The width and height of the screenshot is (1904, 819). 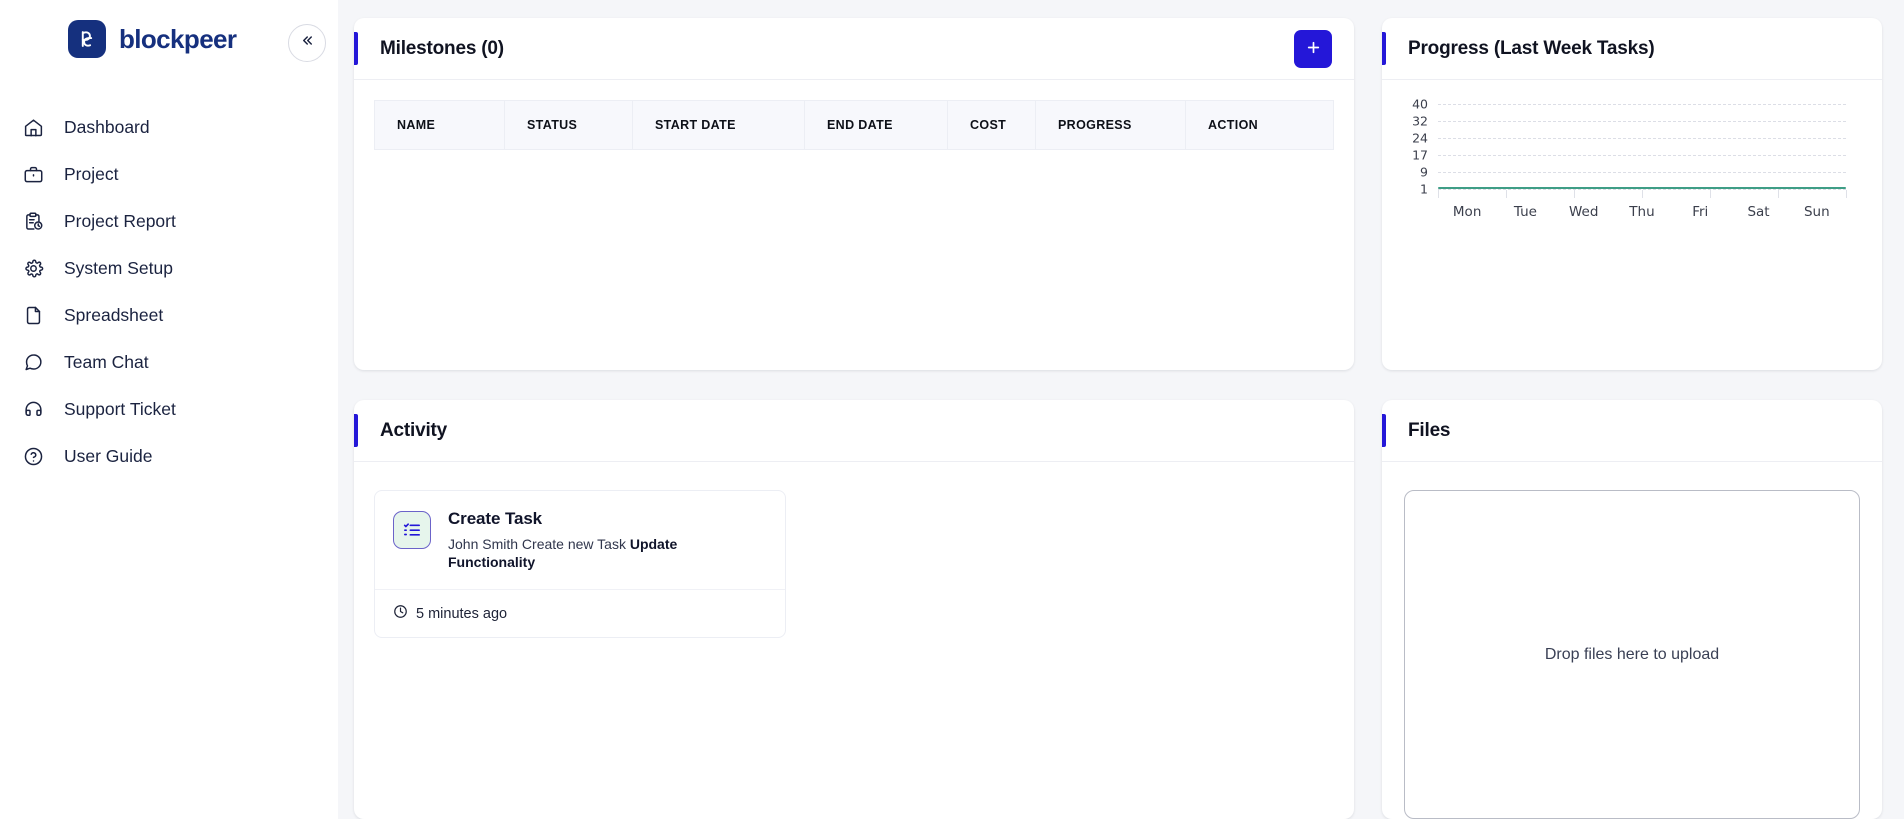 What do you see at coordinates (1420, 155) in the screenshot?
I see `chart-y-tick-label: 17` at bounding box center [1420, 155].